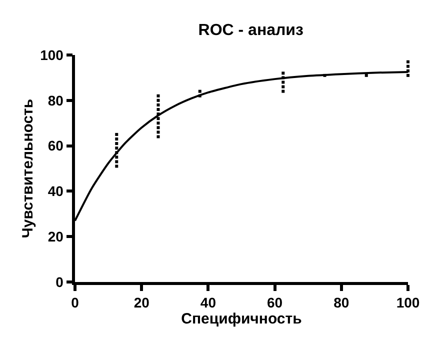 This screenshot has width=448, height=342. I want to click on x-tick-label: 40, so click(208, 302).